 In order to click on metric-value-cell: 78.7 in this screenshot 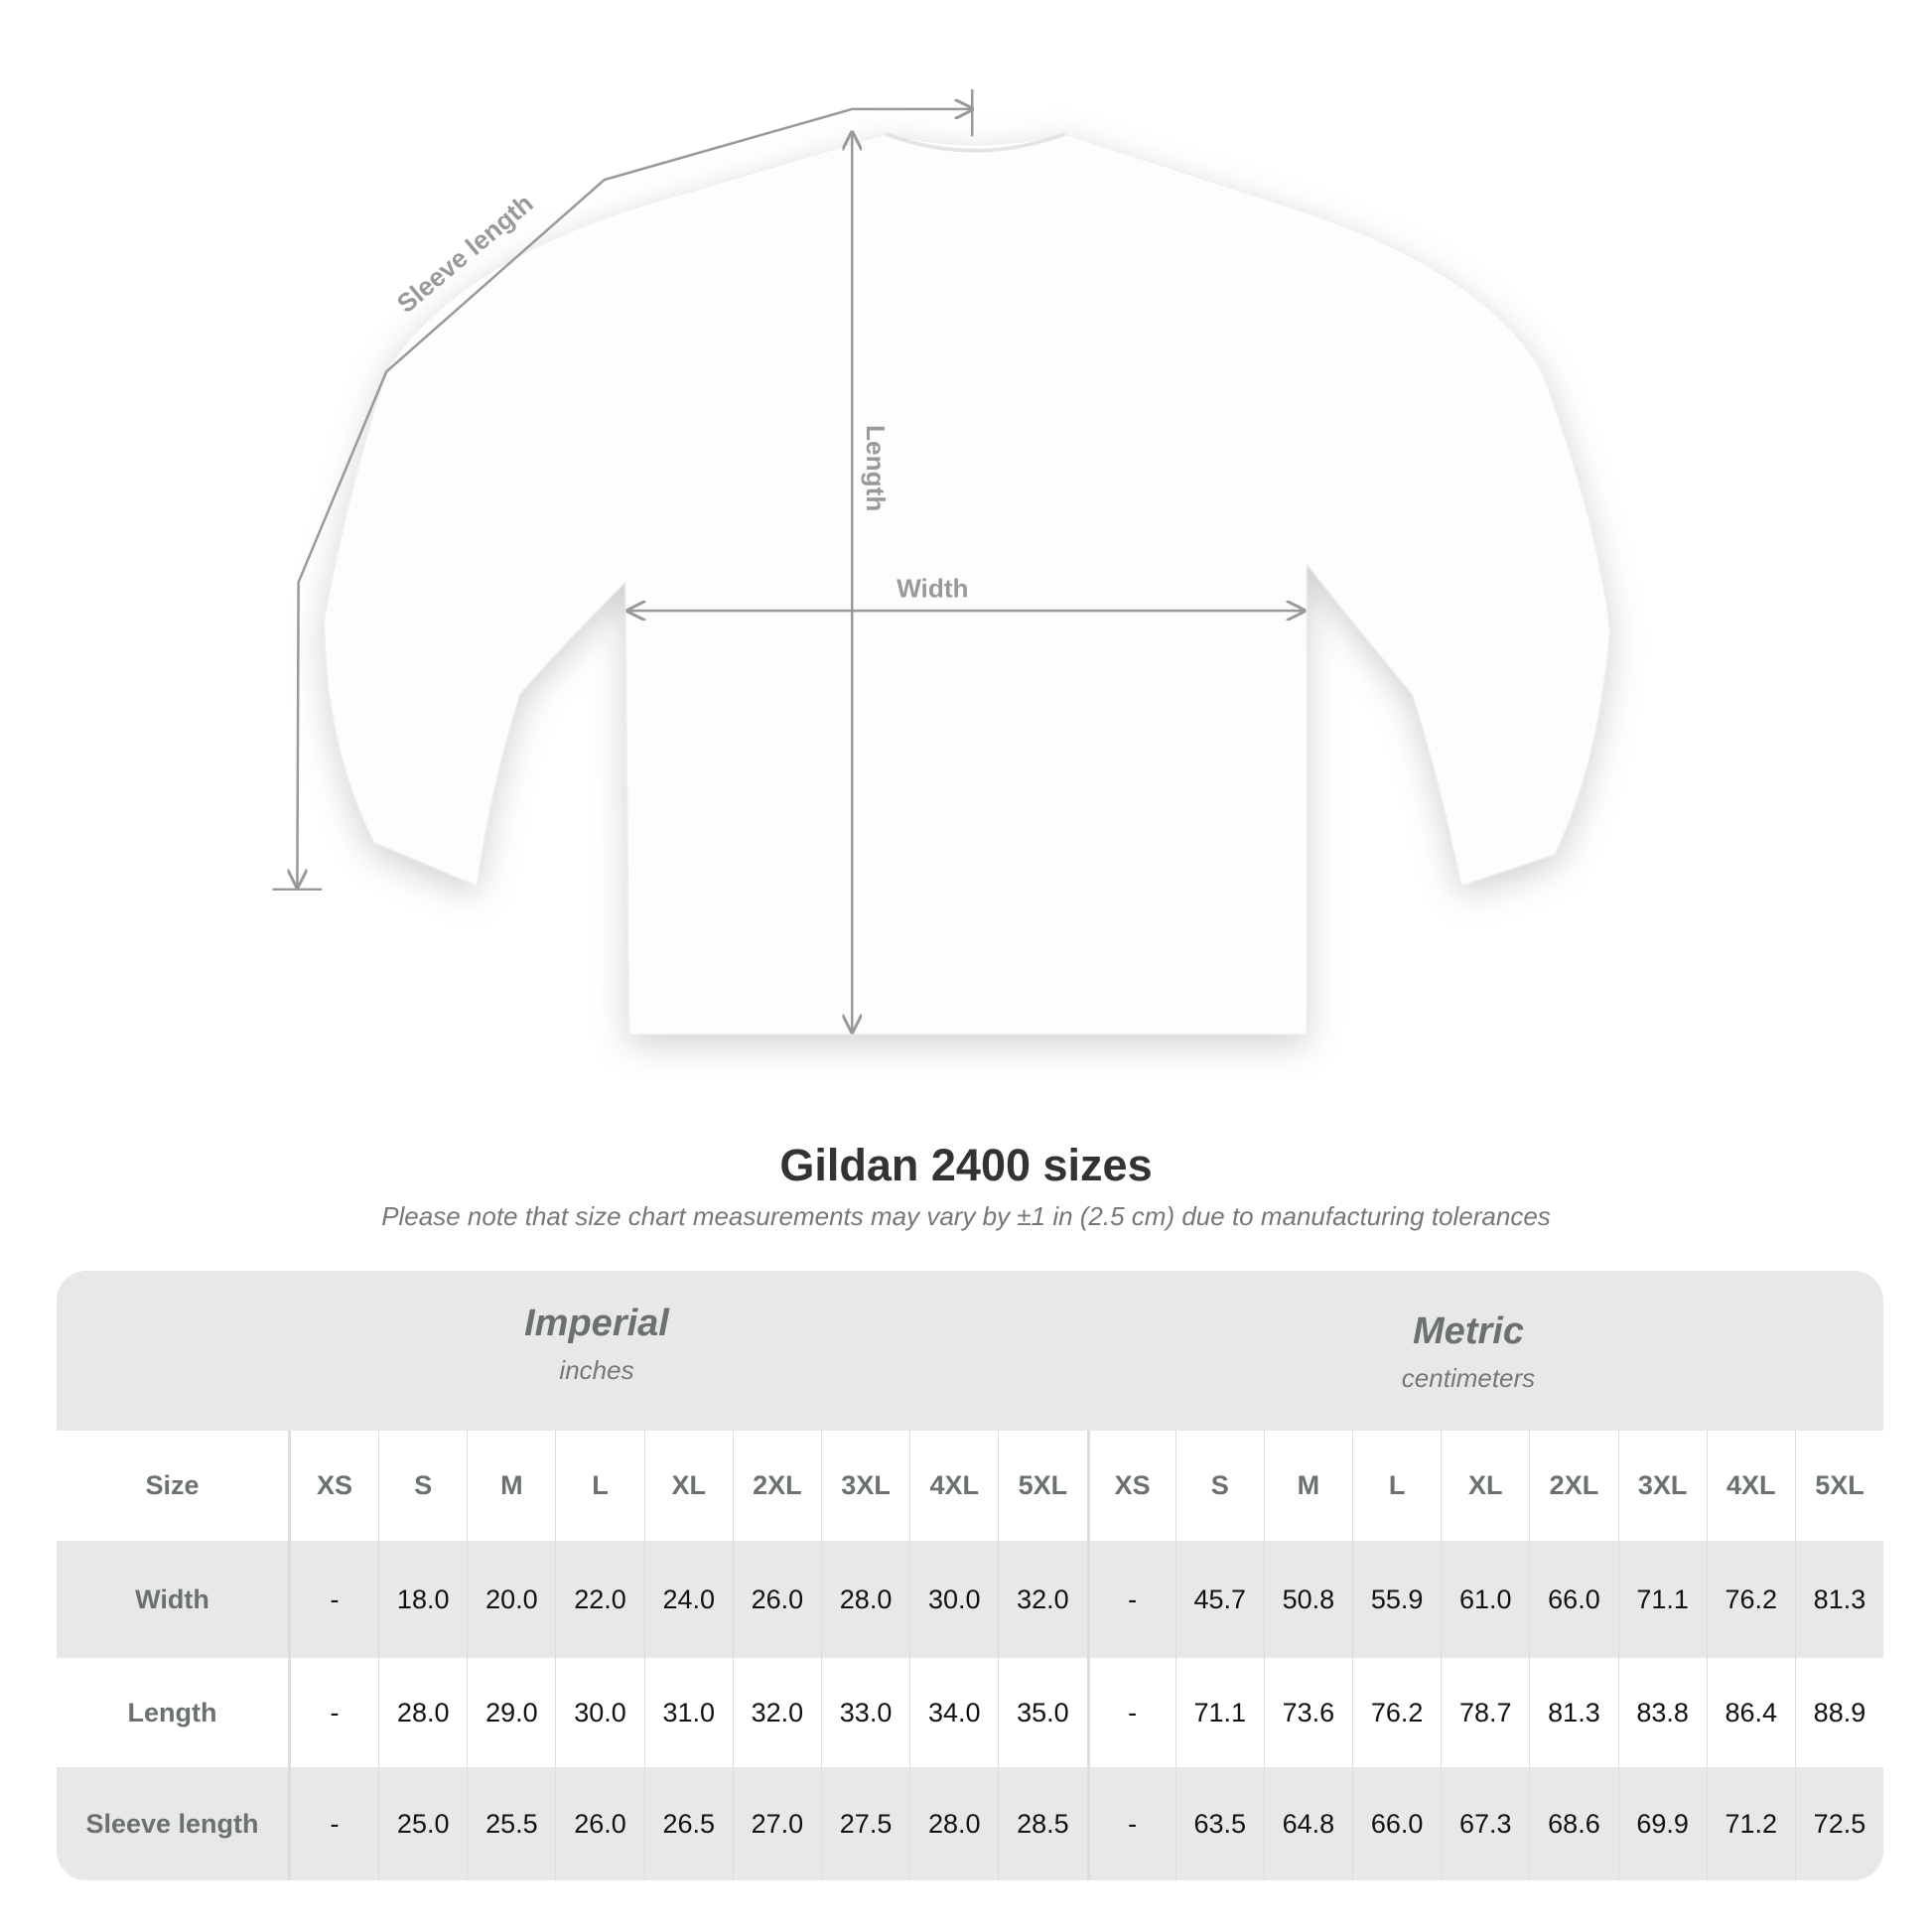, I will do `click(1485, 1713)`.